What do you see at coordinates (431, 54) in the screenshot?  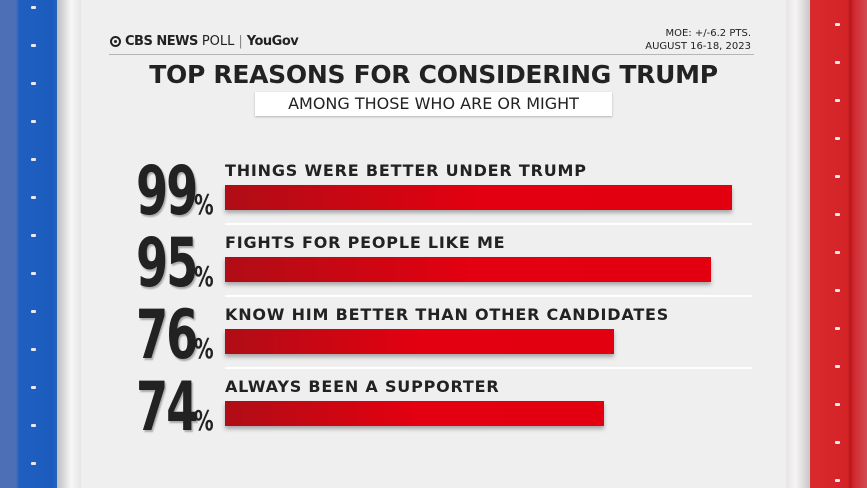 I see `header-divider` at bounding box center [431, 54].